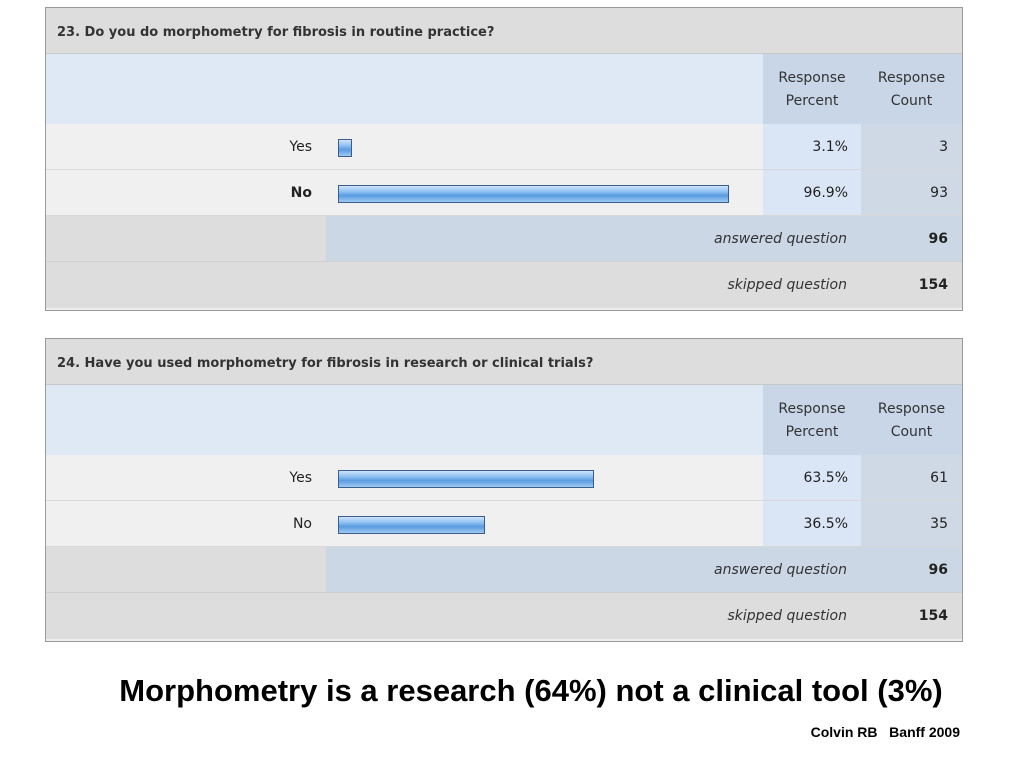 Image resolution: width=1024 pixels, height=768 pixels. Describe the element at coordinates (911, 192) in the screenshot. I see `response-count: 93` at that location.